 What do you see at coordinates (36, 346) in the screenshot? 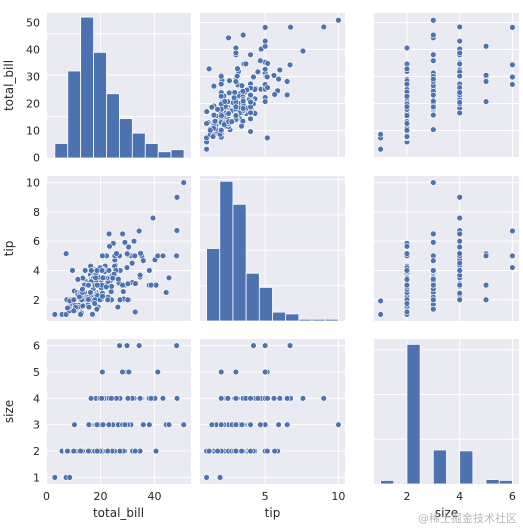
I see `y-tick-label: 6` at bounding box center [36, 346].